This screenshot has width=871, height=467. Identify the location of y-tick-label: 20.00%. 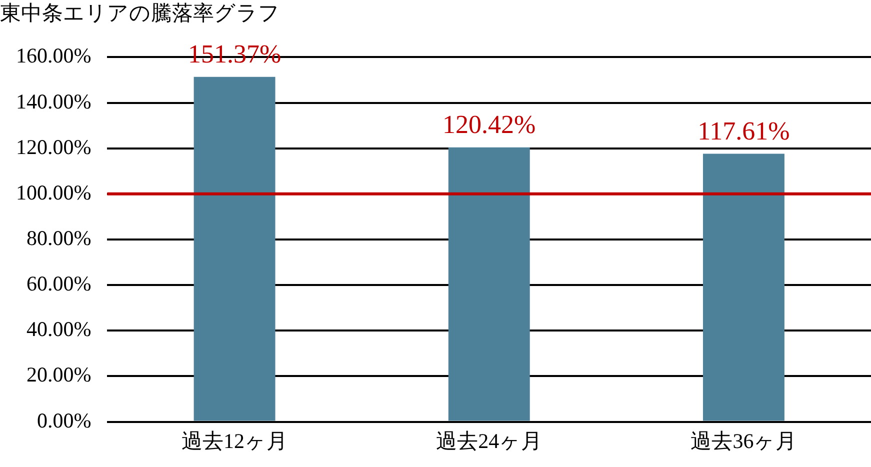
(59, 374).